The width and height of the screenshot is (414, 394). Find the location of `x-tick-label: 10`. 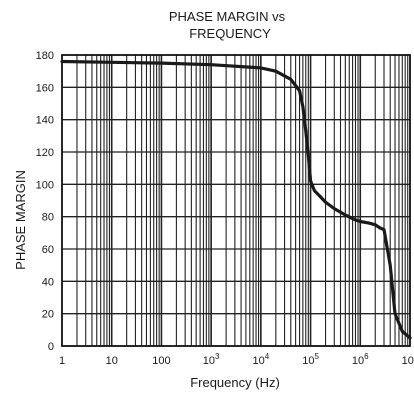

x-tick-label: 10 is located at coordinates (112, 361).